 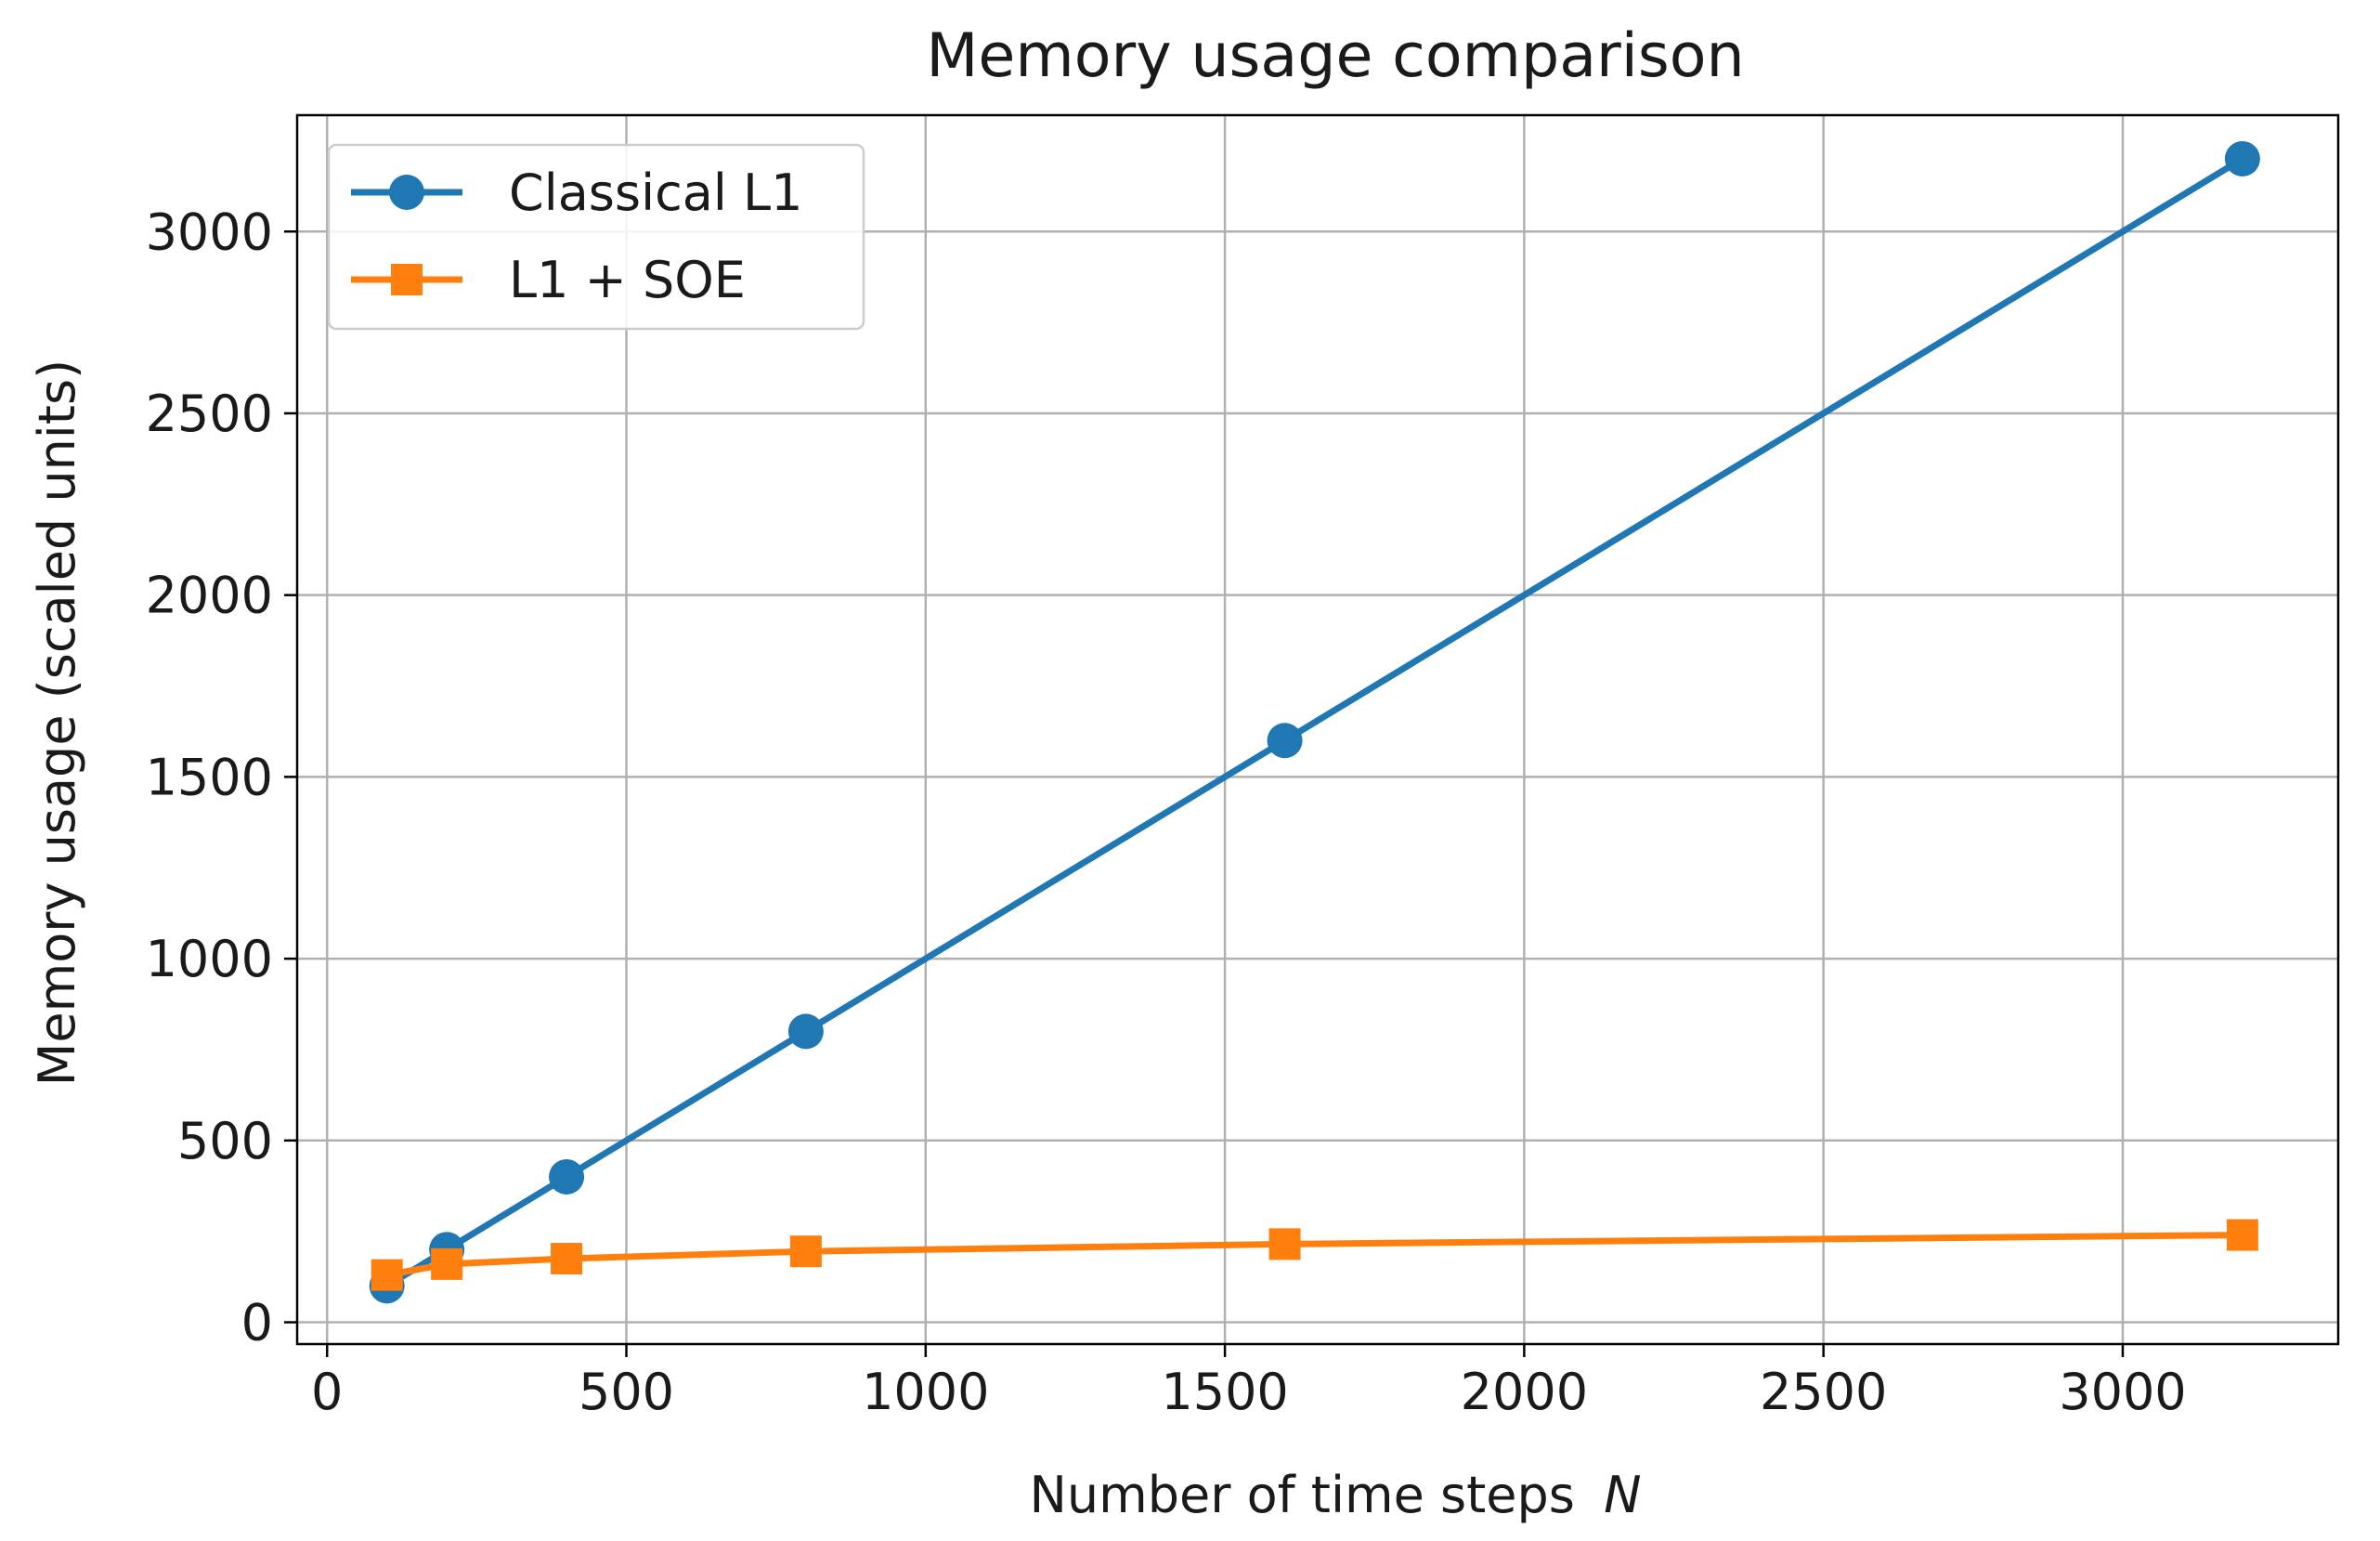 I want to click on legend-label: L1 + SOE, so click(x=627, y=280).